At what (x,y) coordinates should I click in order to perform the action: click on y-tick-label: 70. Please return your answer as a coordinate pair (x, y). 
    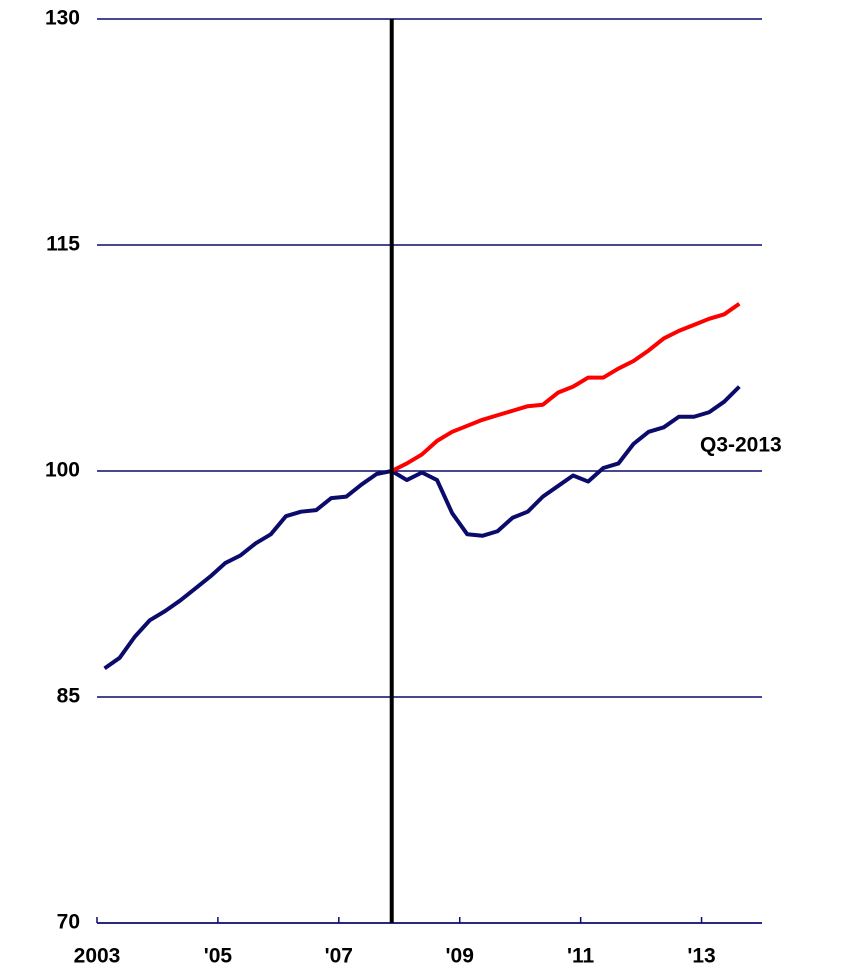
    Looking at the image, I should click on (68, 922).